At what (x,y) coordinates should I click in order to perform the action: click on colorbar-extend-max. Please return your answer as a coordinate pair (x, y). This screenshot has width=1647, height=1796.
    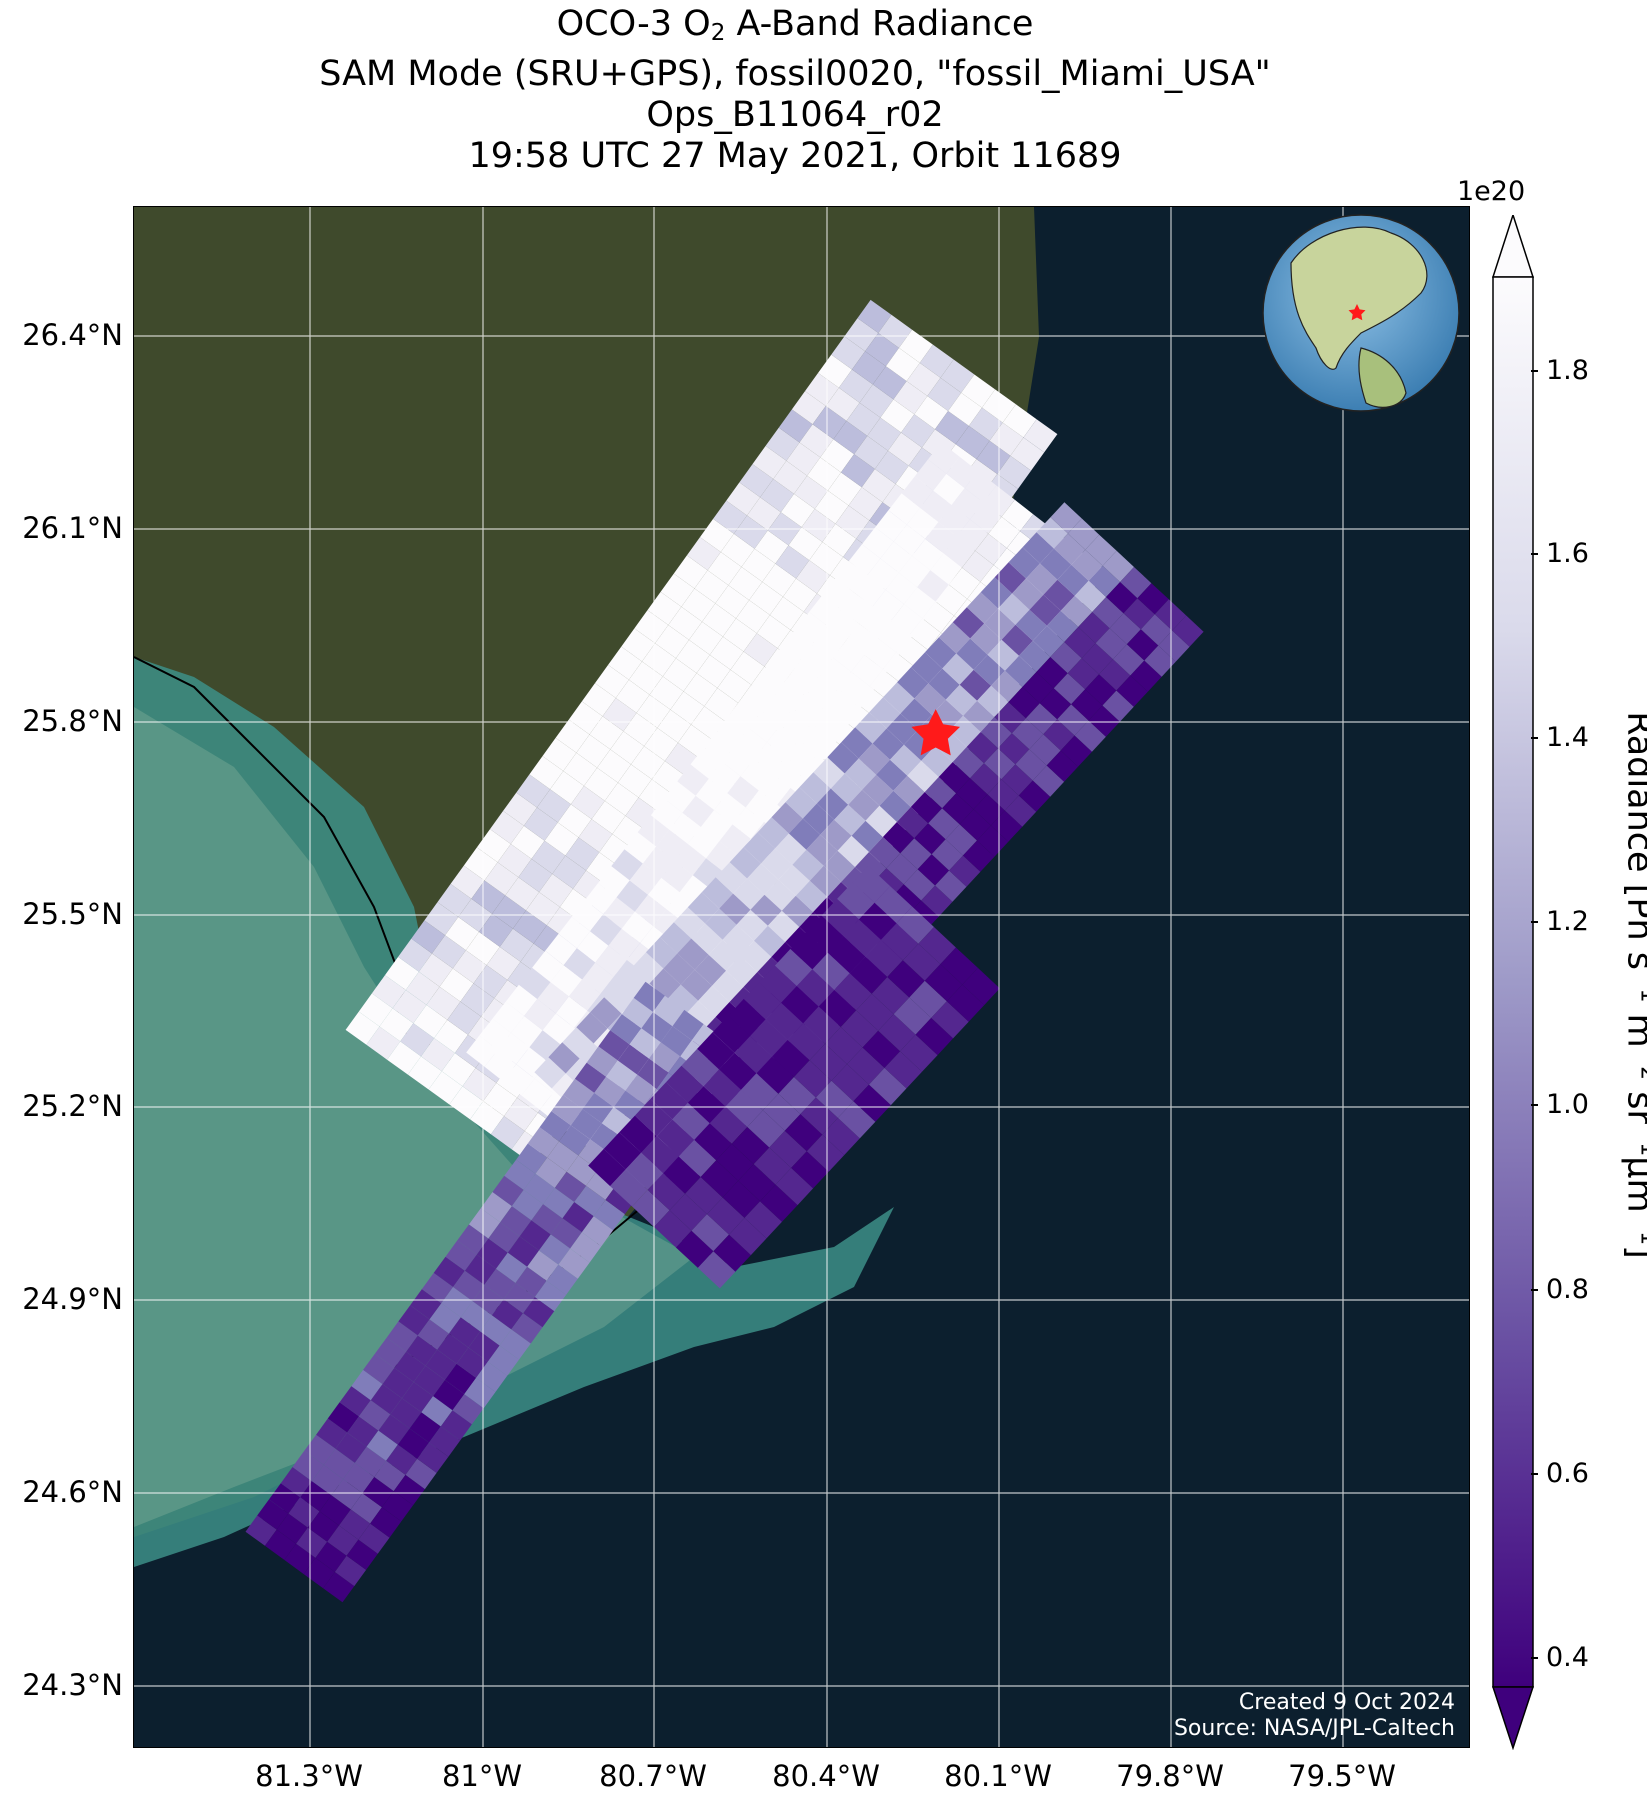
    Looking at the image, I should click on (1513, 245).